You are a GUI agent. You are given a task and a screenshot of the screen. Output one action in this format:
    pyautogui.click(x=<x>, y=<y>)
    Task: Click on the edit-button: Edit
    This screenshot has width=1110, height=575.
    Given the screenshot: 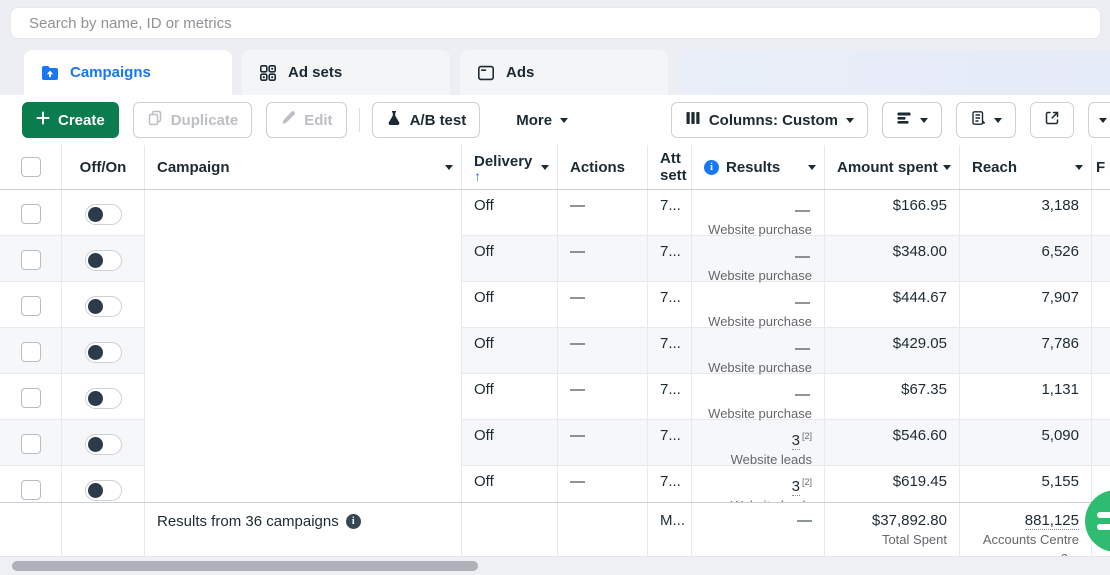 What is the action you would take?
    pyautogui.click(x=306, y=120)
    